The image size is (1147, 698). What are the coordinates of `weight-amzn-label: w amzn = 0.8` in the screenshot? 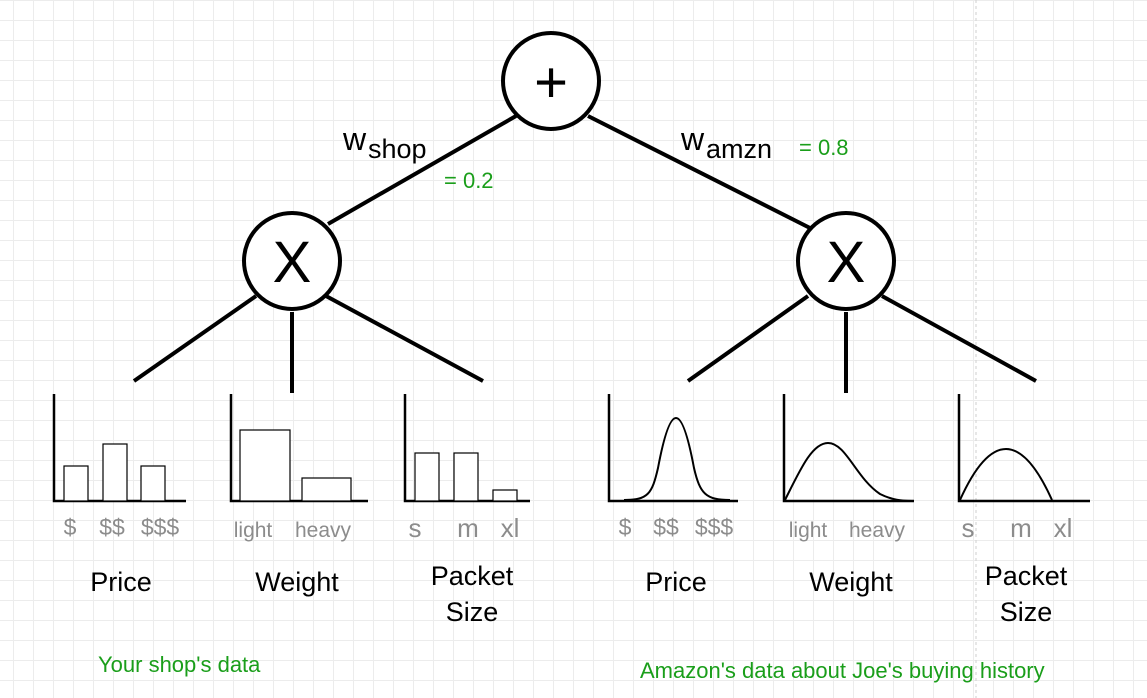 It's located at (764, 142).